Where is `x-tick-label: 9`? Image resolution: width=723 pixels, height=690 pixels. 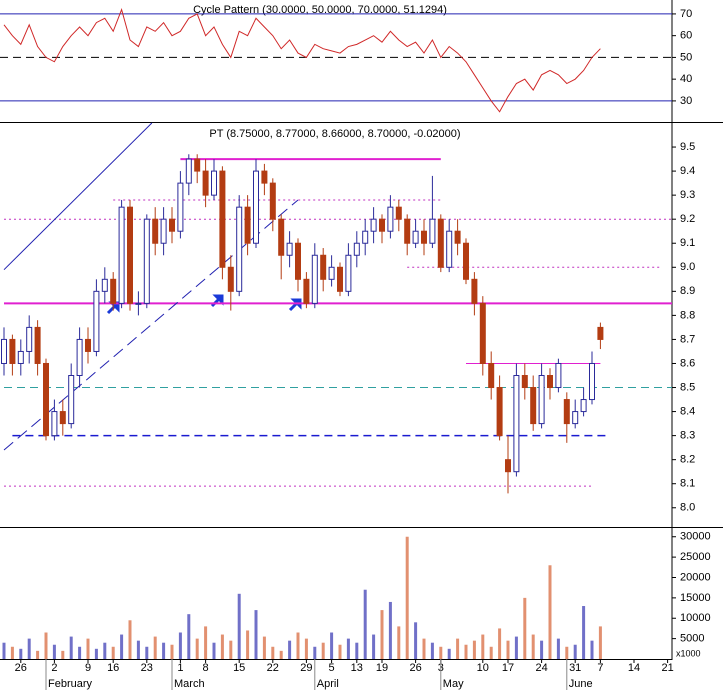 x-tick-label: 9 is located at coordinates (88, 668).